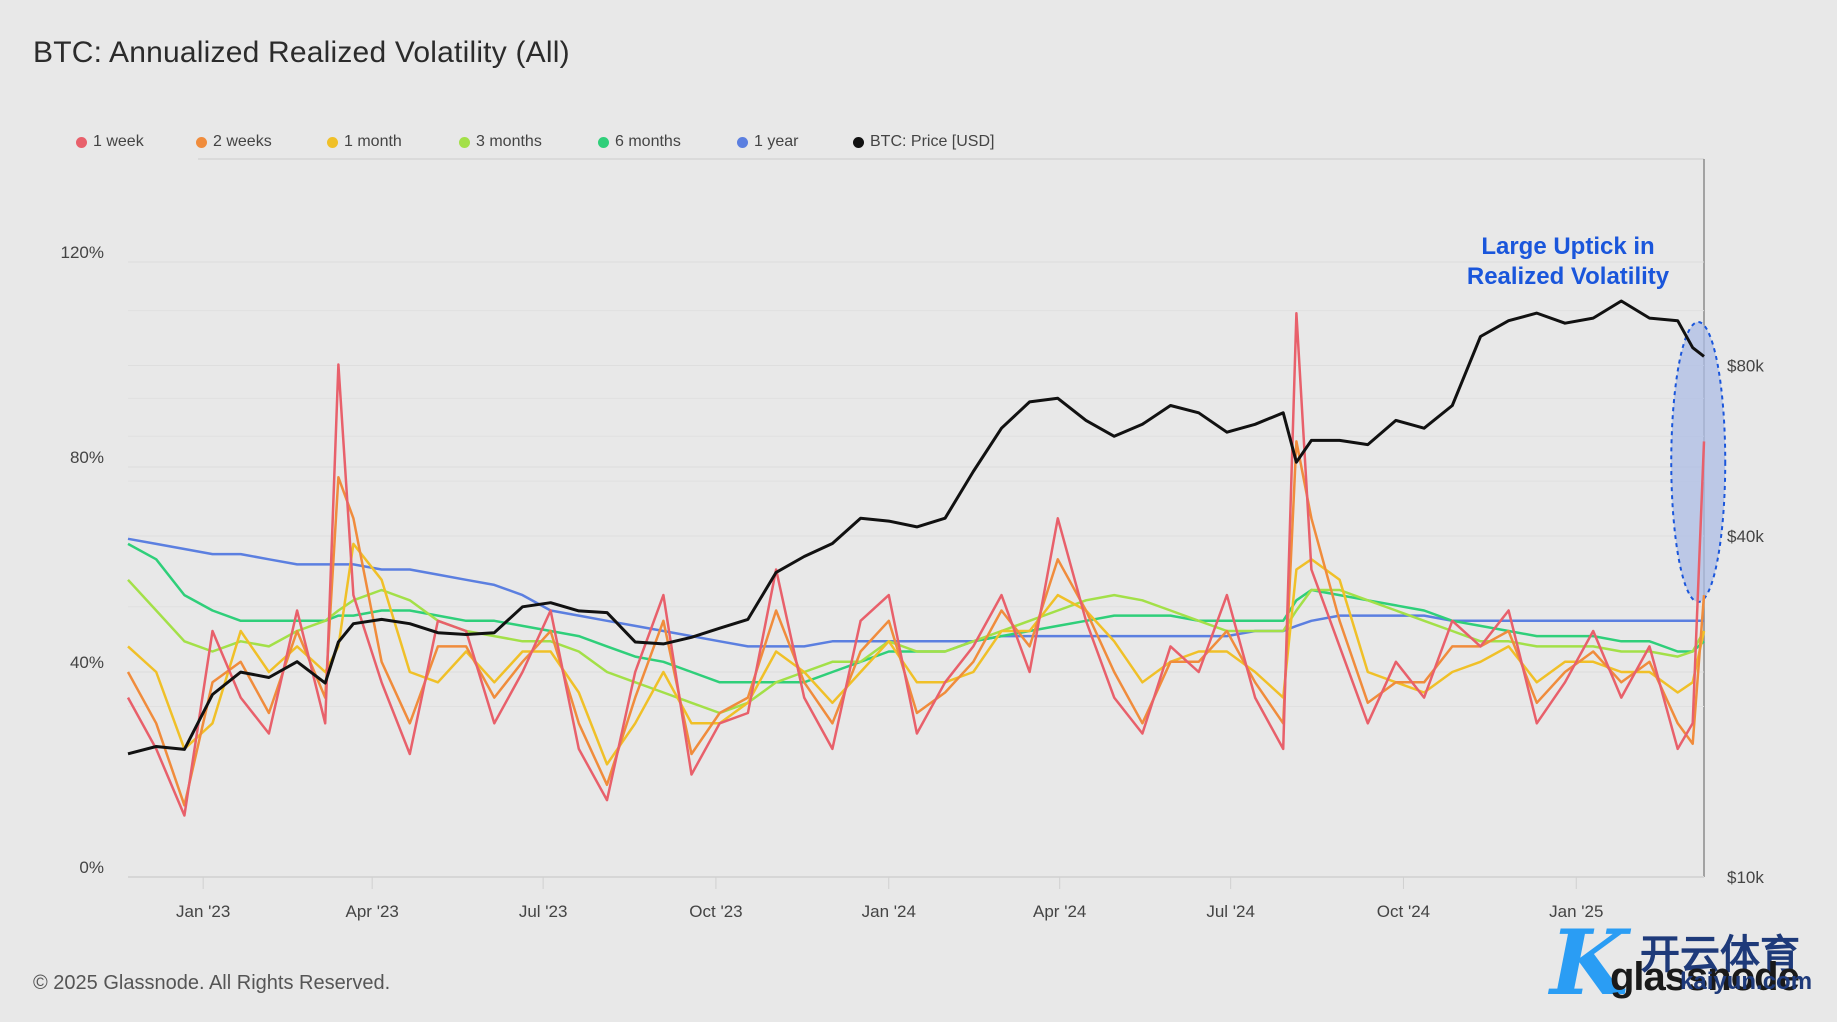  What do you see at coordinates (1567, 246) in the screenshot?
I see `annotation-text: Large Uptick in` at bounding box center [1567, 246].